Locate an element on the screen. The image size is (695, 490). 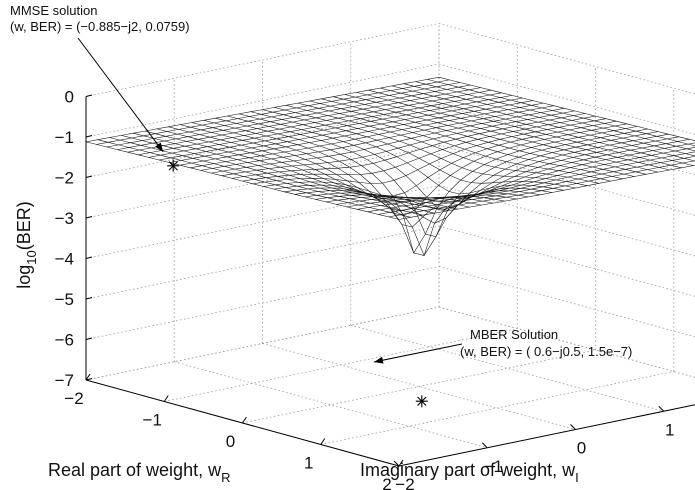
x-axis-label: Real part of weight, wR is located at coordinates (139, 472).